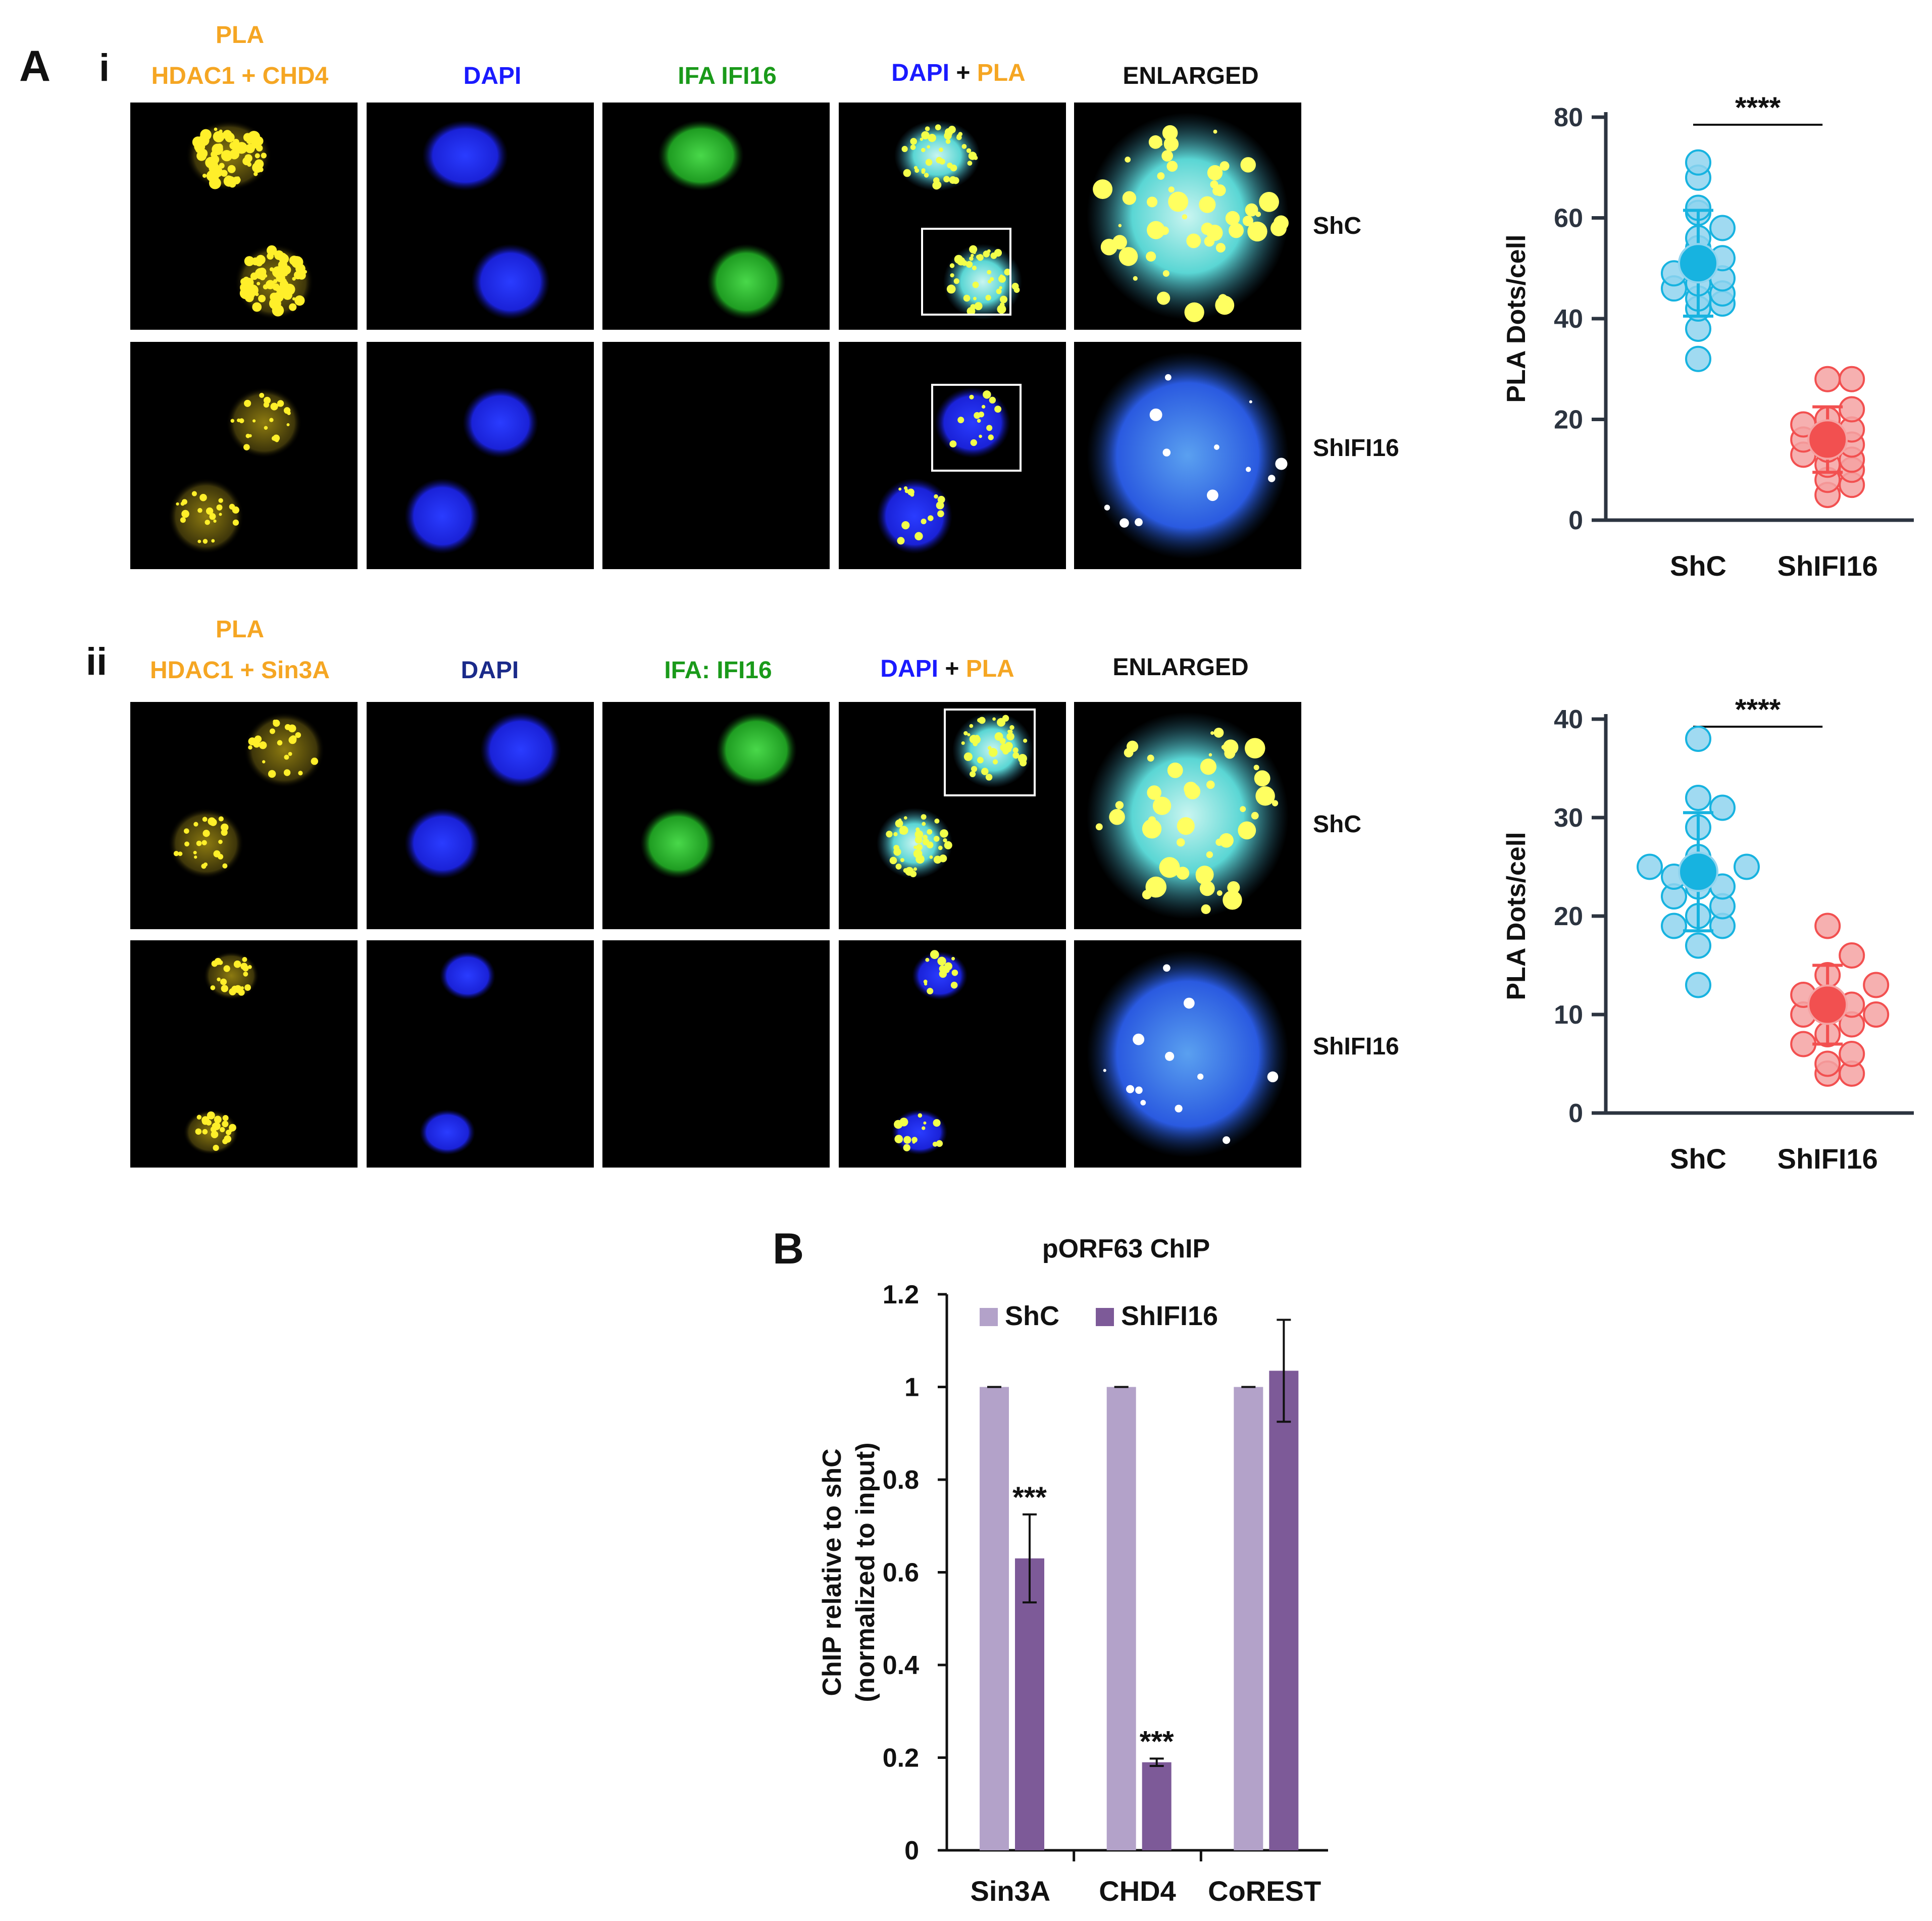 The height and width of the screenshot is (1921, 1932). I want to click on zoom-box, so click(976, 428).